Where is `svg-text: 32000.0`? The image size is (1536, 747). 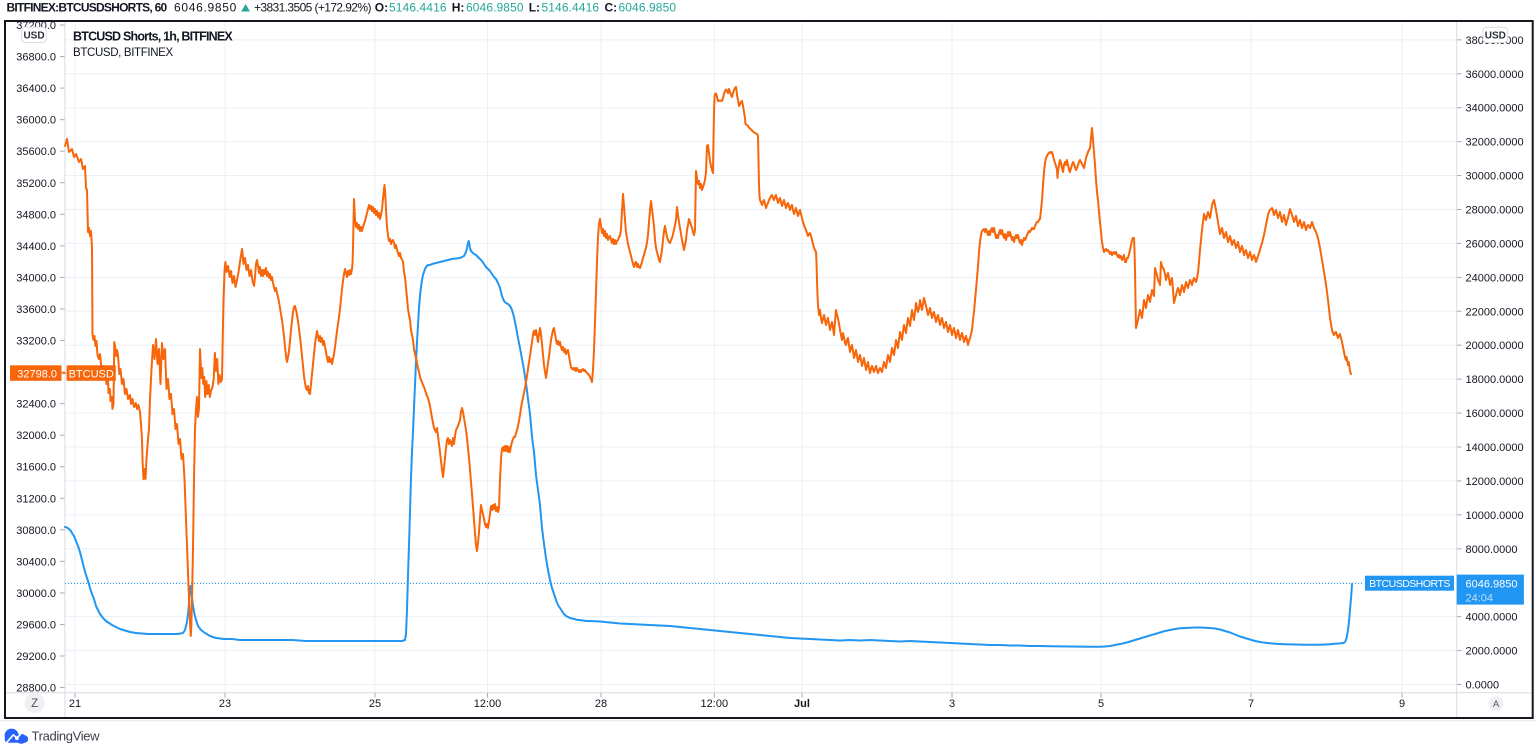
svg-text: 32000.0 is located at coordinates (36, 436).